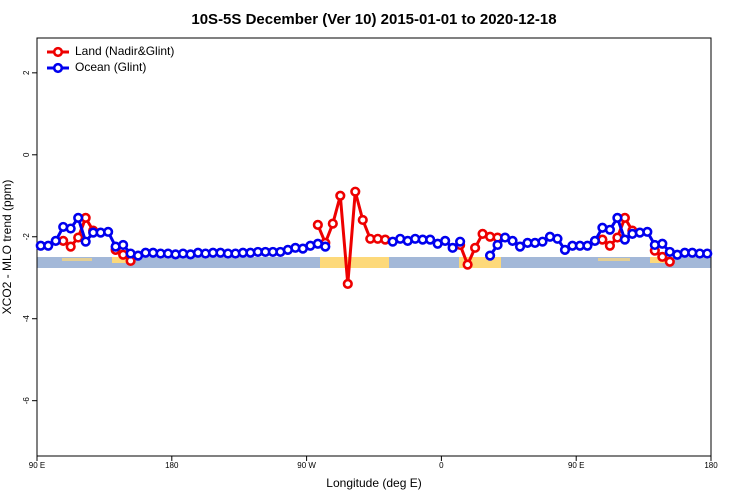 This screenshot has width=750, height=500. I want to click on y-tick-label: -4, so click(26, 319).